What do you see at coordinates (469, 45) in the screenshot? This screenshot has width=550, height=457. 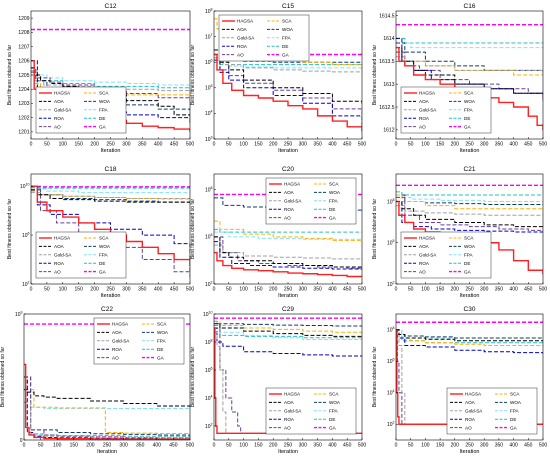 I see `series-line-fpa` at bounding box center [469, 45].